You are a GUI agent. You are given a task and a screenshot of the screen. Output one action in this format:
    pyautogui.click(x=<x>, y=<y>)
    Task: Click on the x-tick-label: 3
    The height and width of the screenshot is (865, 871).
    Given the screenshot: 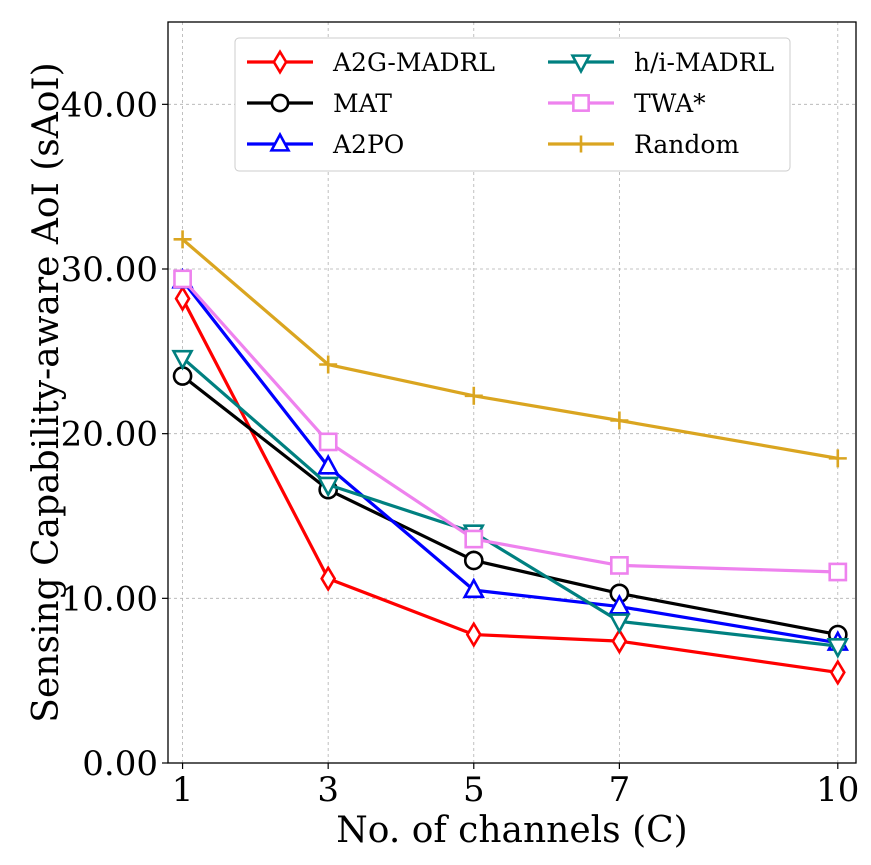 What is the action you would take?
    pyautogui.click(x=328, y=790)
    